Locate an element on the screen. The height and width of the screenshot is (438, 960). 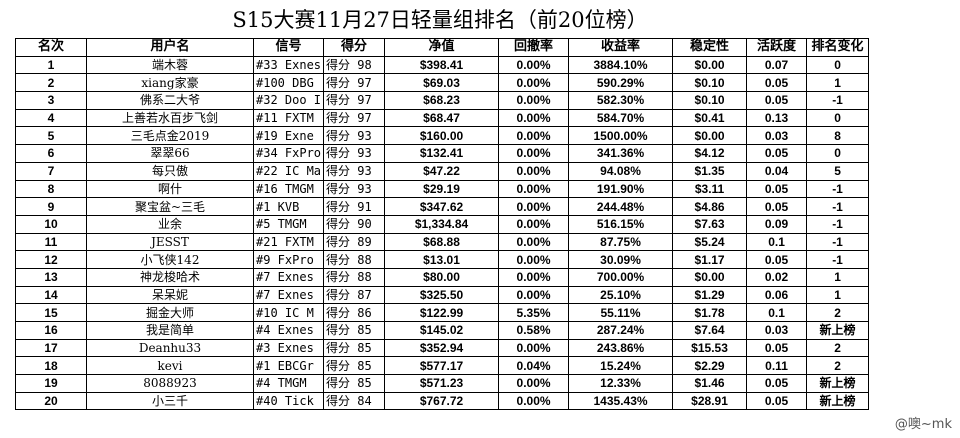
signal-cell: #11 FXTM is located at coordinates (288, 118).